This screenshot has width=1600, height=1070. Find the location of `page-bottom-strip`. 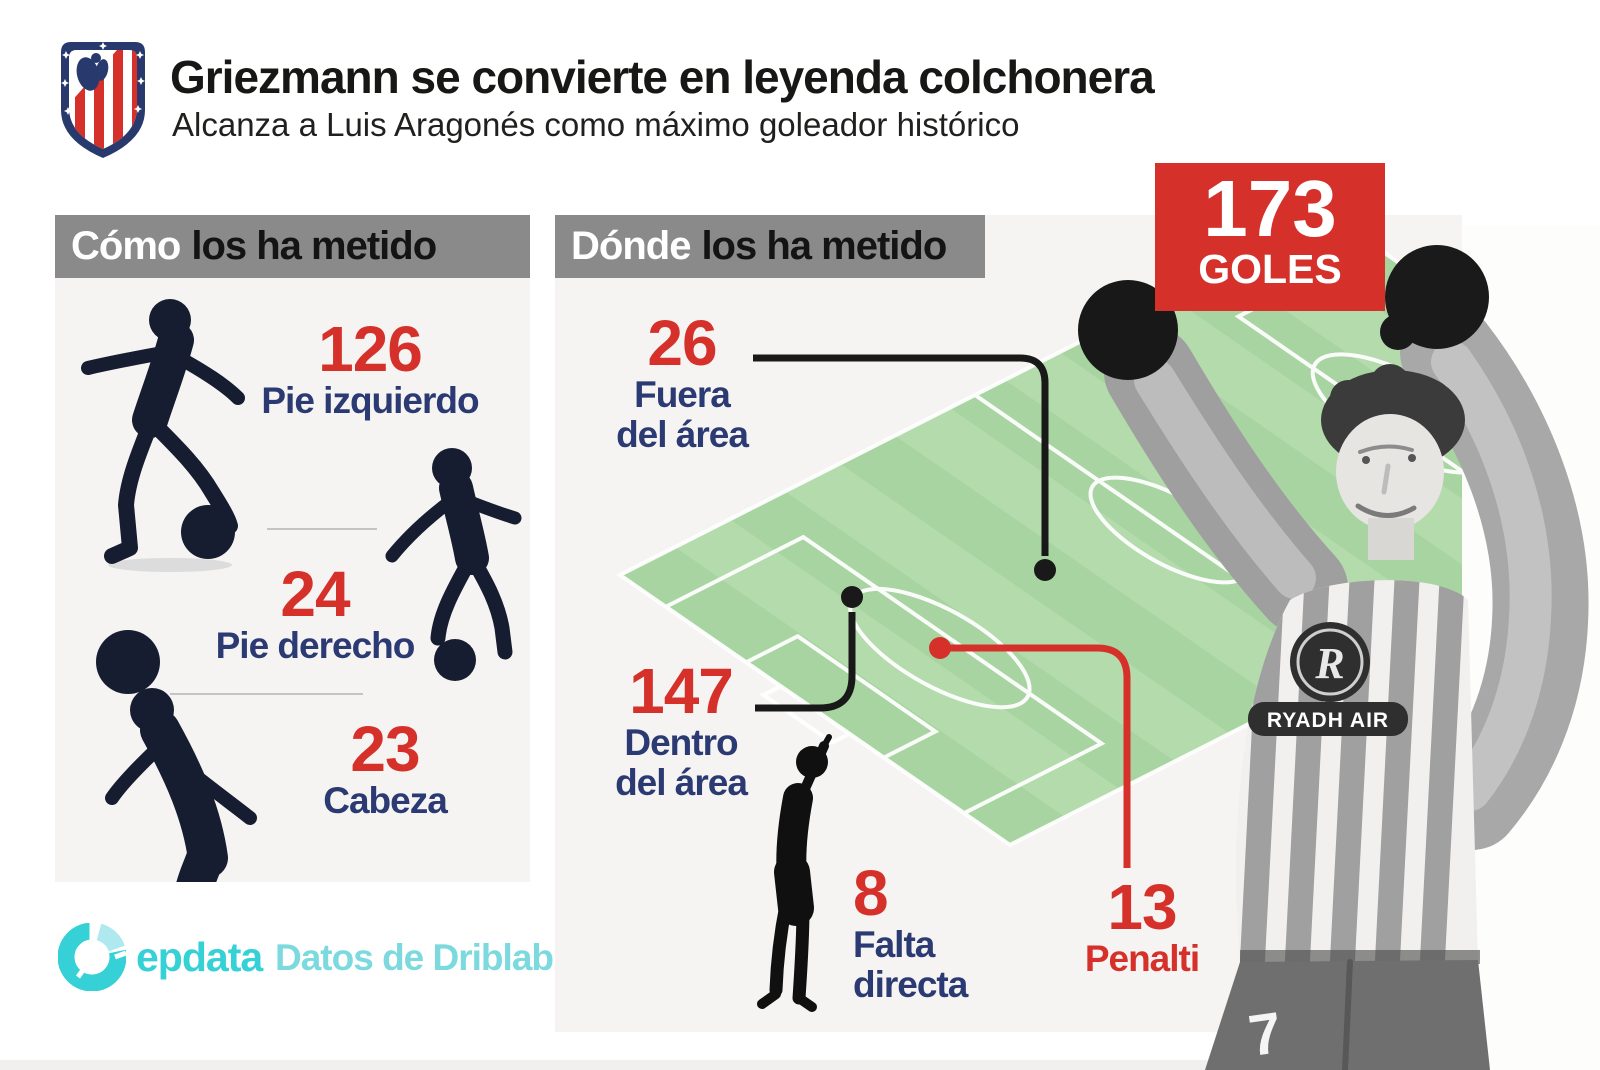

page-bottom-strip is located at coordinates (800, 1065).